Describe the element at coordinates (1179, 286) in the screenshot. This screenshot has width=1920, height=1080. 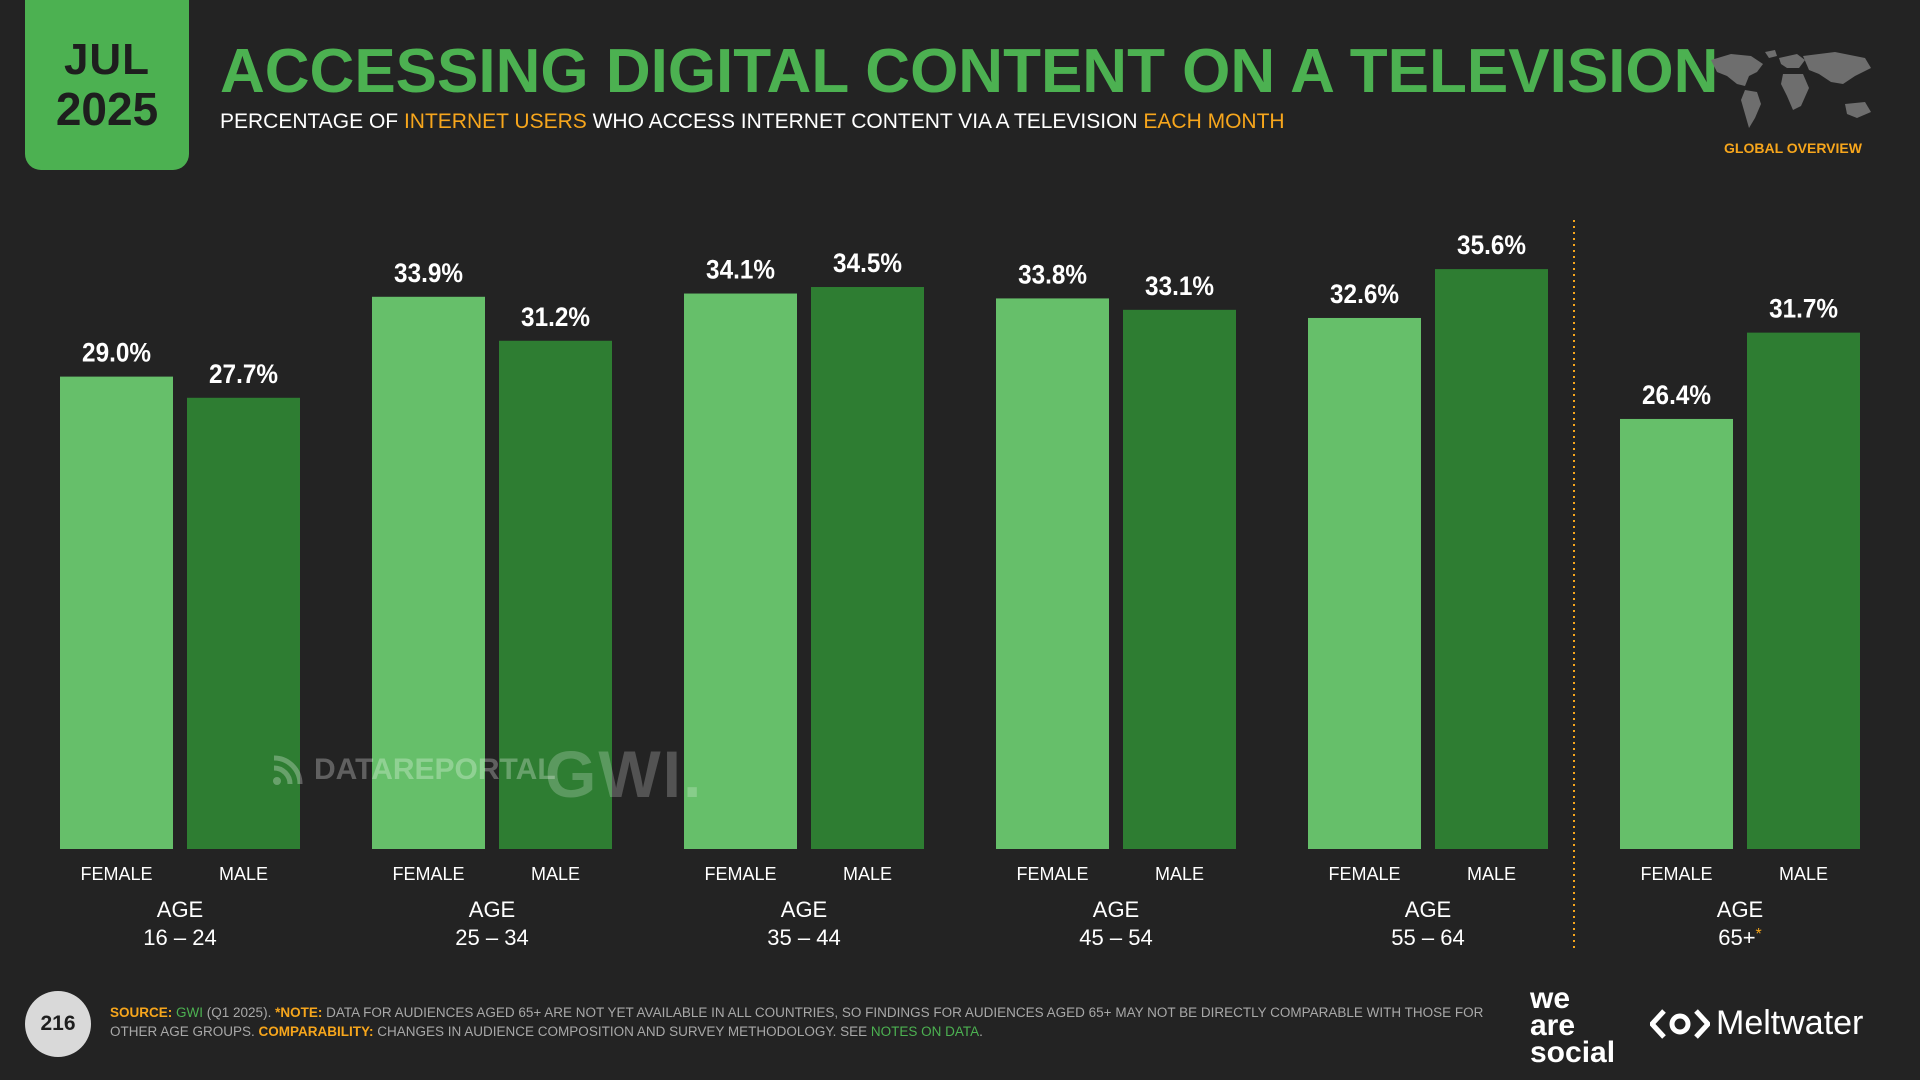
I see `data-label-male-3: 33.1%` at that location.